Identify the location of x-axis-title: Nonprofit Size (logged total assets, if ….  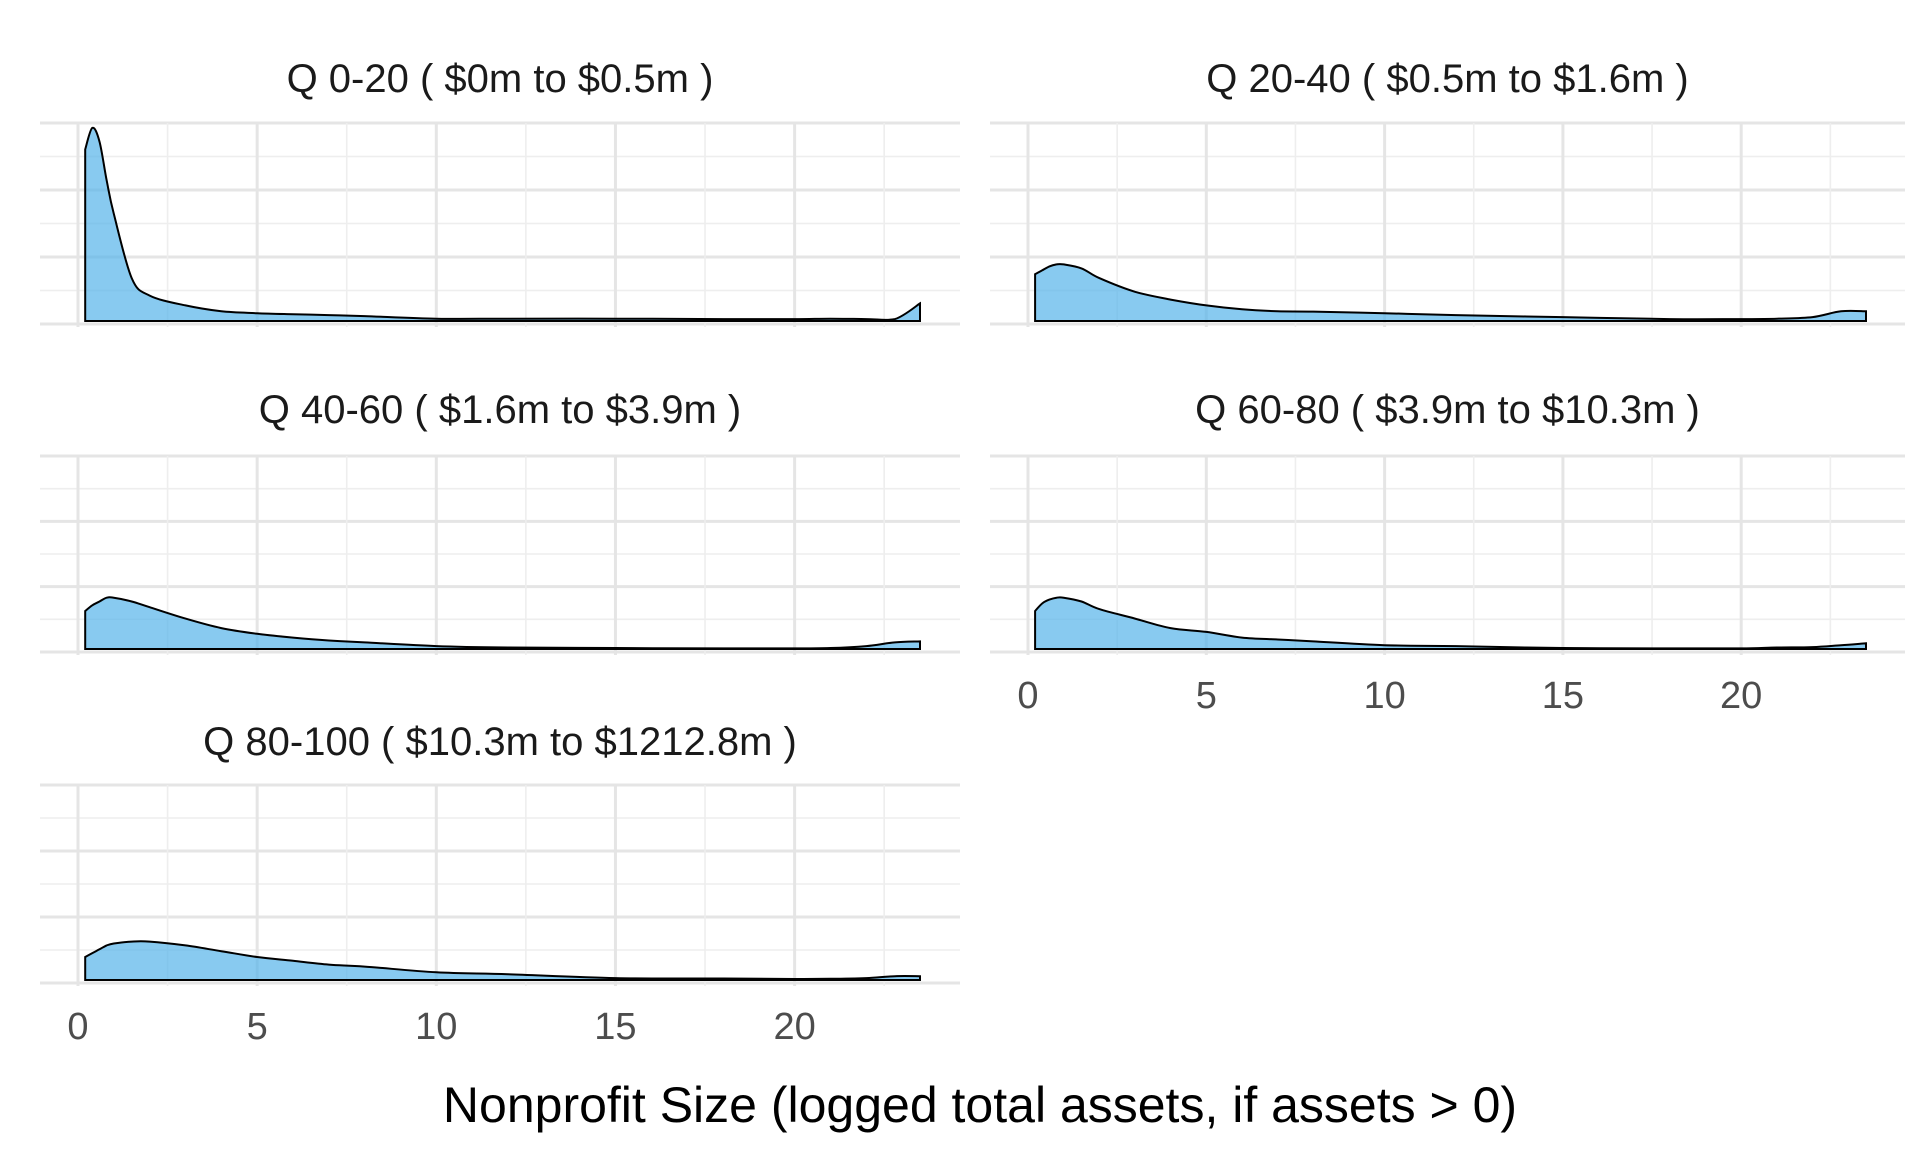
(980, 1105).